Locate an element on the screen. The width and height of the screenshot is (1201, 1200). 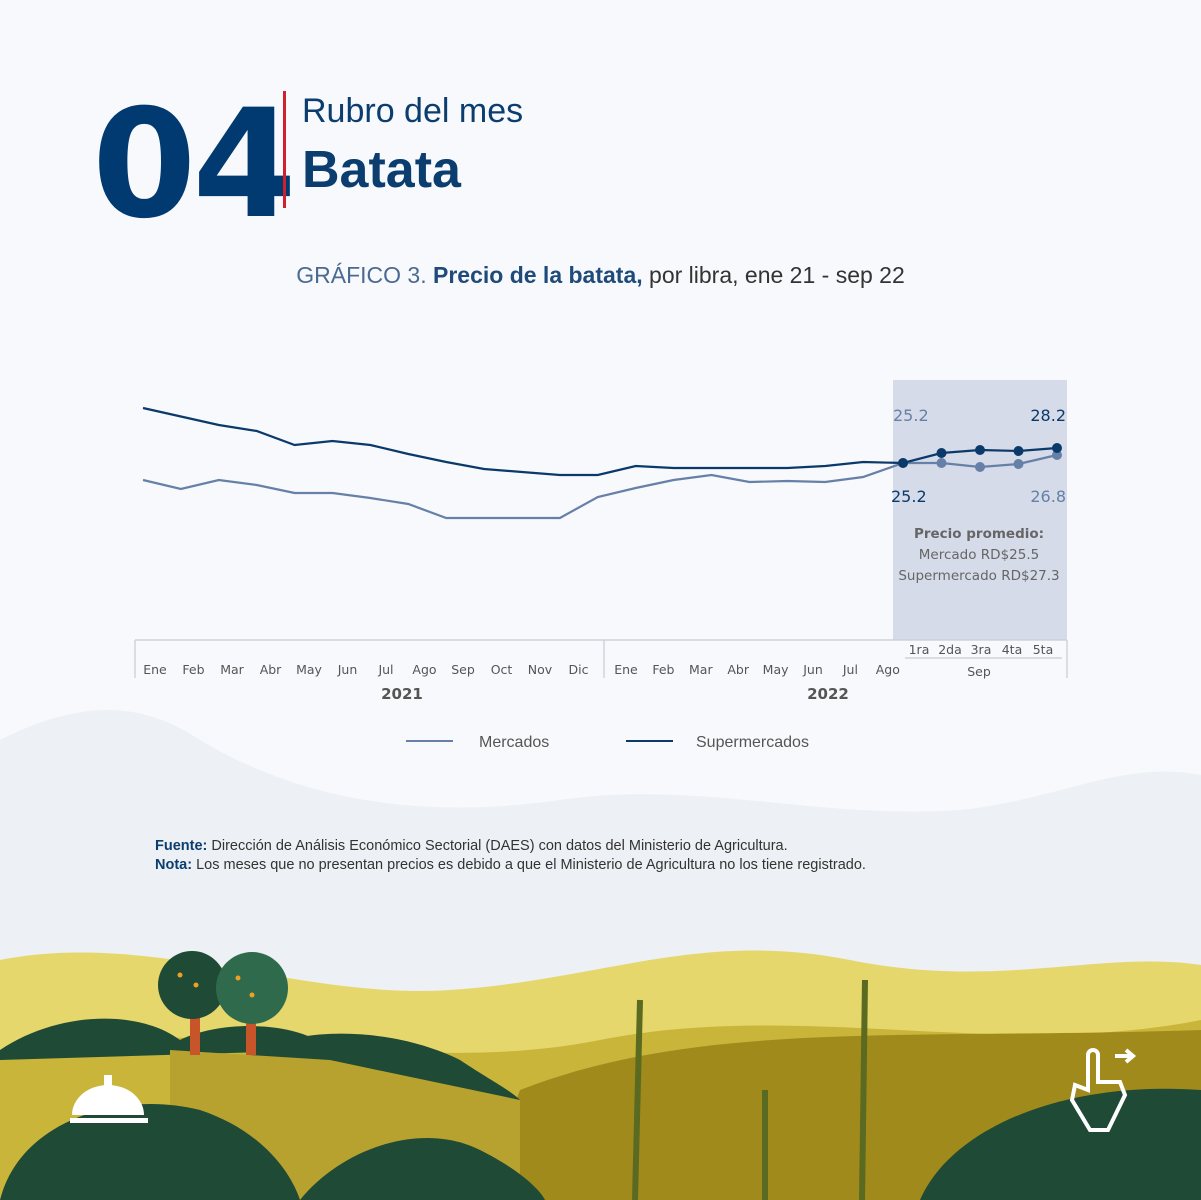
legend-mercados: Mercados is located at coordinates (514, 742).